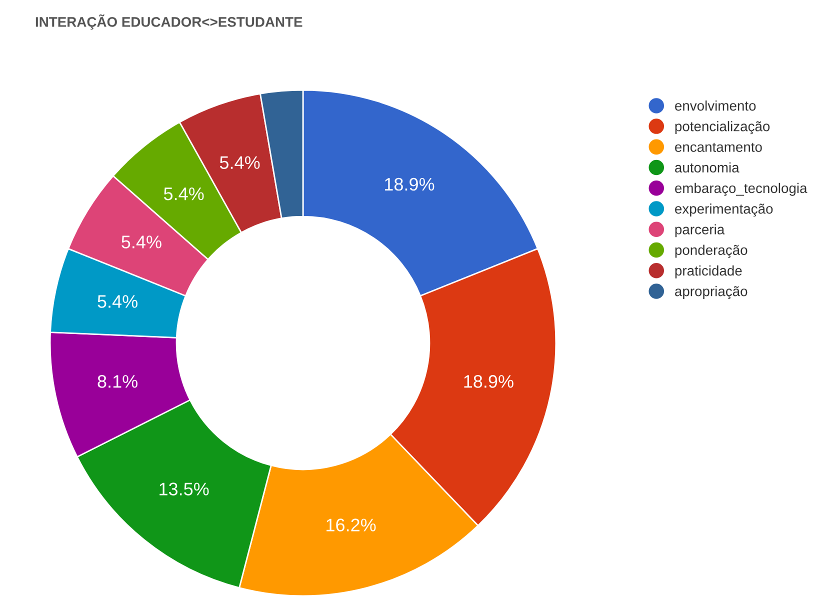  I want to click on legend-label: parceria, so click(700, 231).